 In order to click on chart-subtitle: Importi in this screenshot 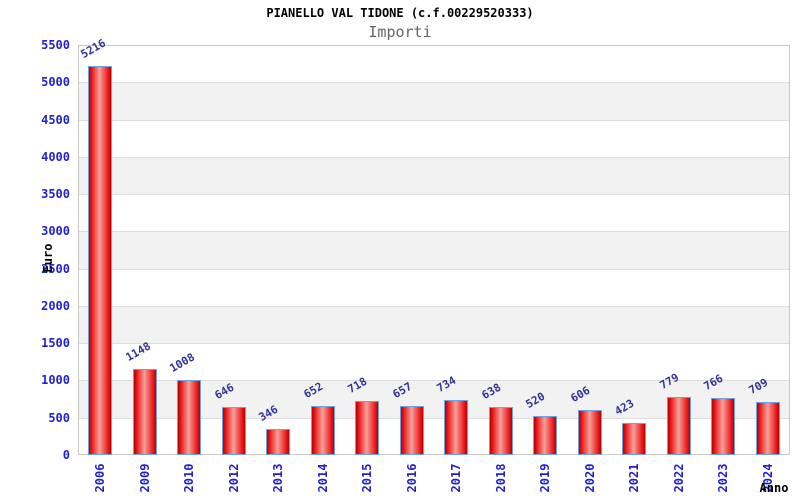, I will do `click(400, 32)`.